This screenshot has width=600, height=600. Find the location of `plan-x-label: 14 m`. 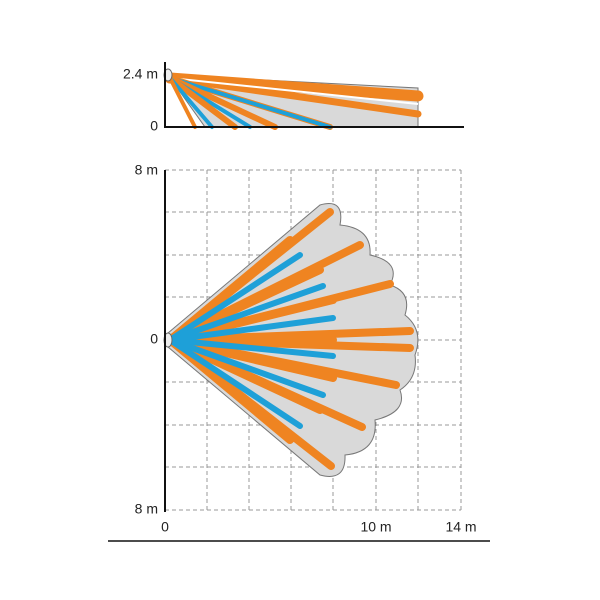

plan-x-label: 14 m is located at coordinates (460, 527).